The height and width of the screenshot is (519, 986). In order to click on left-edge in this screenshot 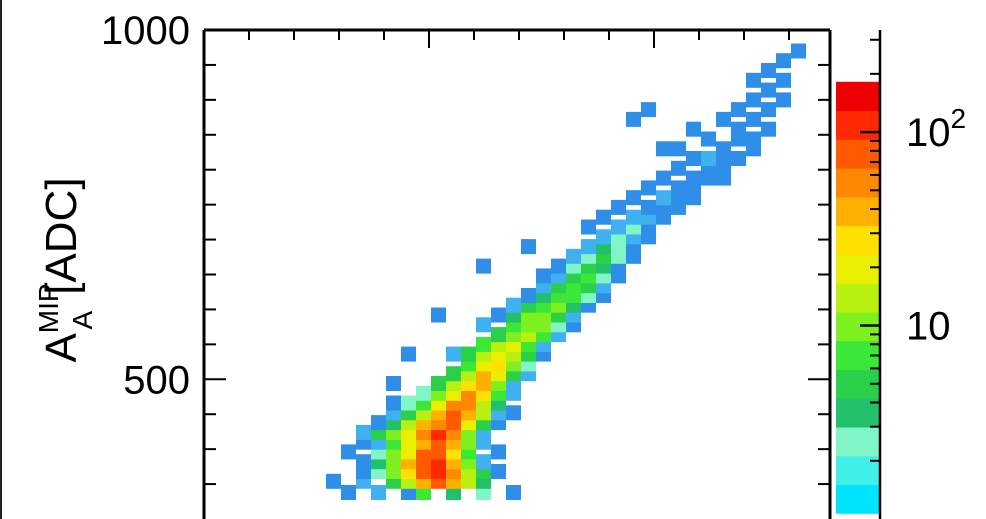, I will do `click(1, 259)`.